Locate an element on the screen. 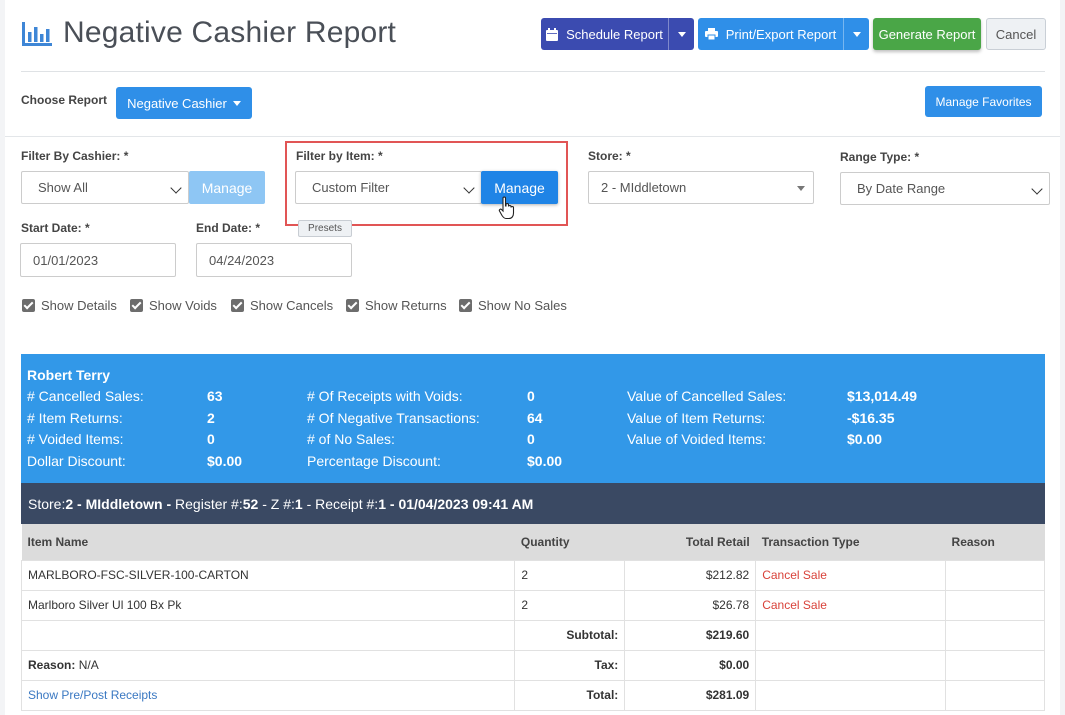  col-item-name: Item Name is located at coordinates (268, 542).